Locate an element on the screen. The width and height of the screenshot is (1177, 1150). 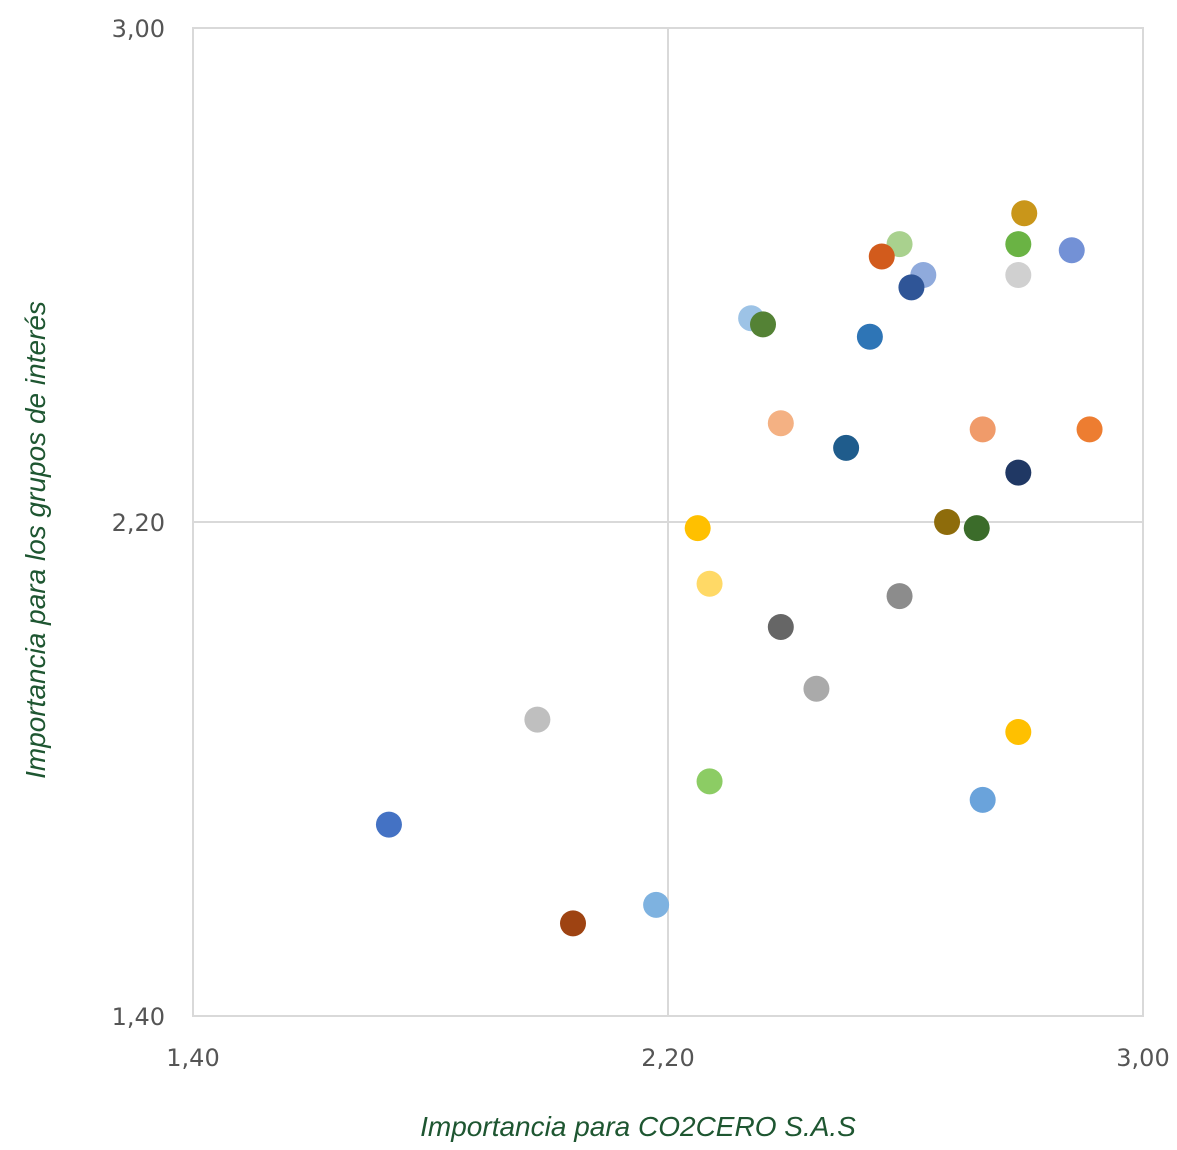
x-axis-title: Importancia para CO2CERO S.A.S is located at coordinates (638, 1126).